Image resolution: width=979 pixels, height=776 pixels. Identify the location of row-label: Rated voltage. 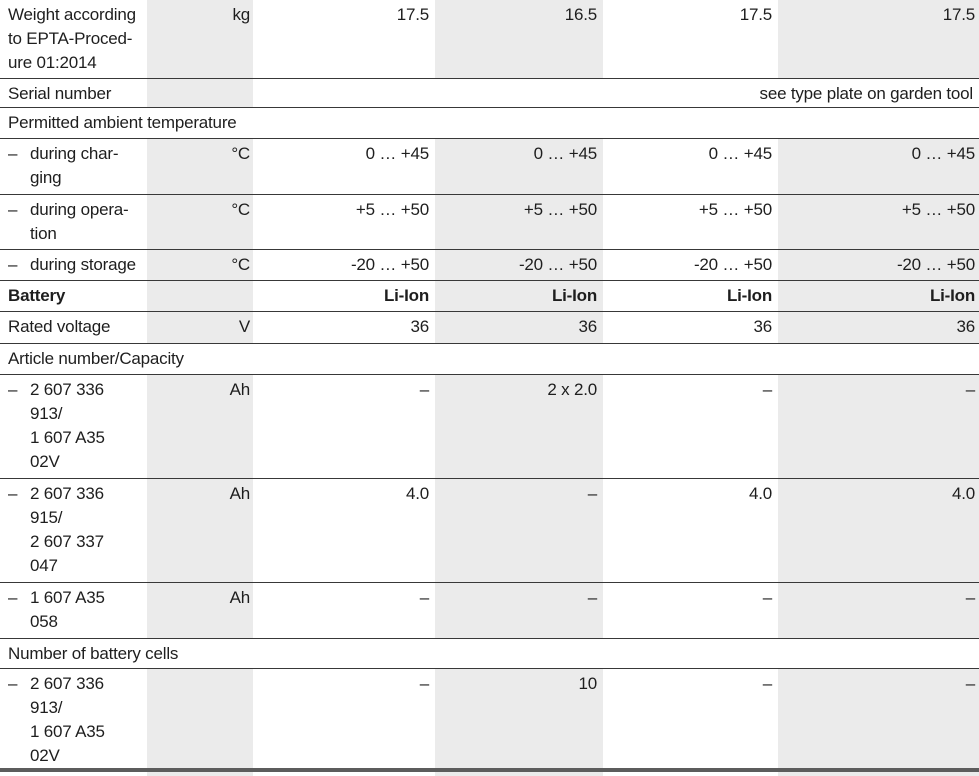
(59, 326).